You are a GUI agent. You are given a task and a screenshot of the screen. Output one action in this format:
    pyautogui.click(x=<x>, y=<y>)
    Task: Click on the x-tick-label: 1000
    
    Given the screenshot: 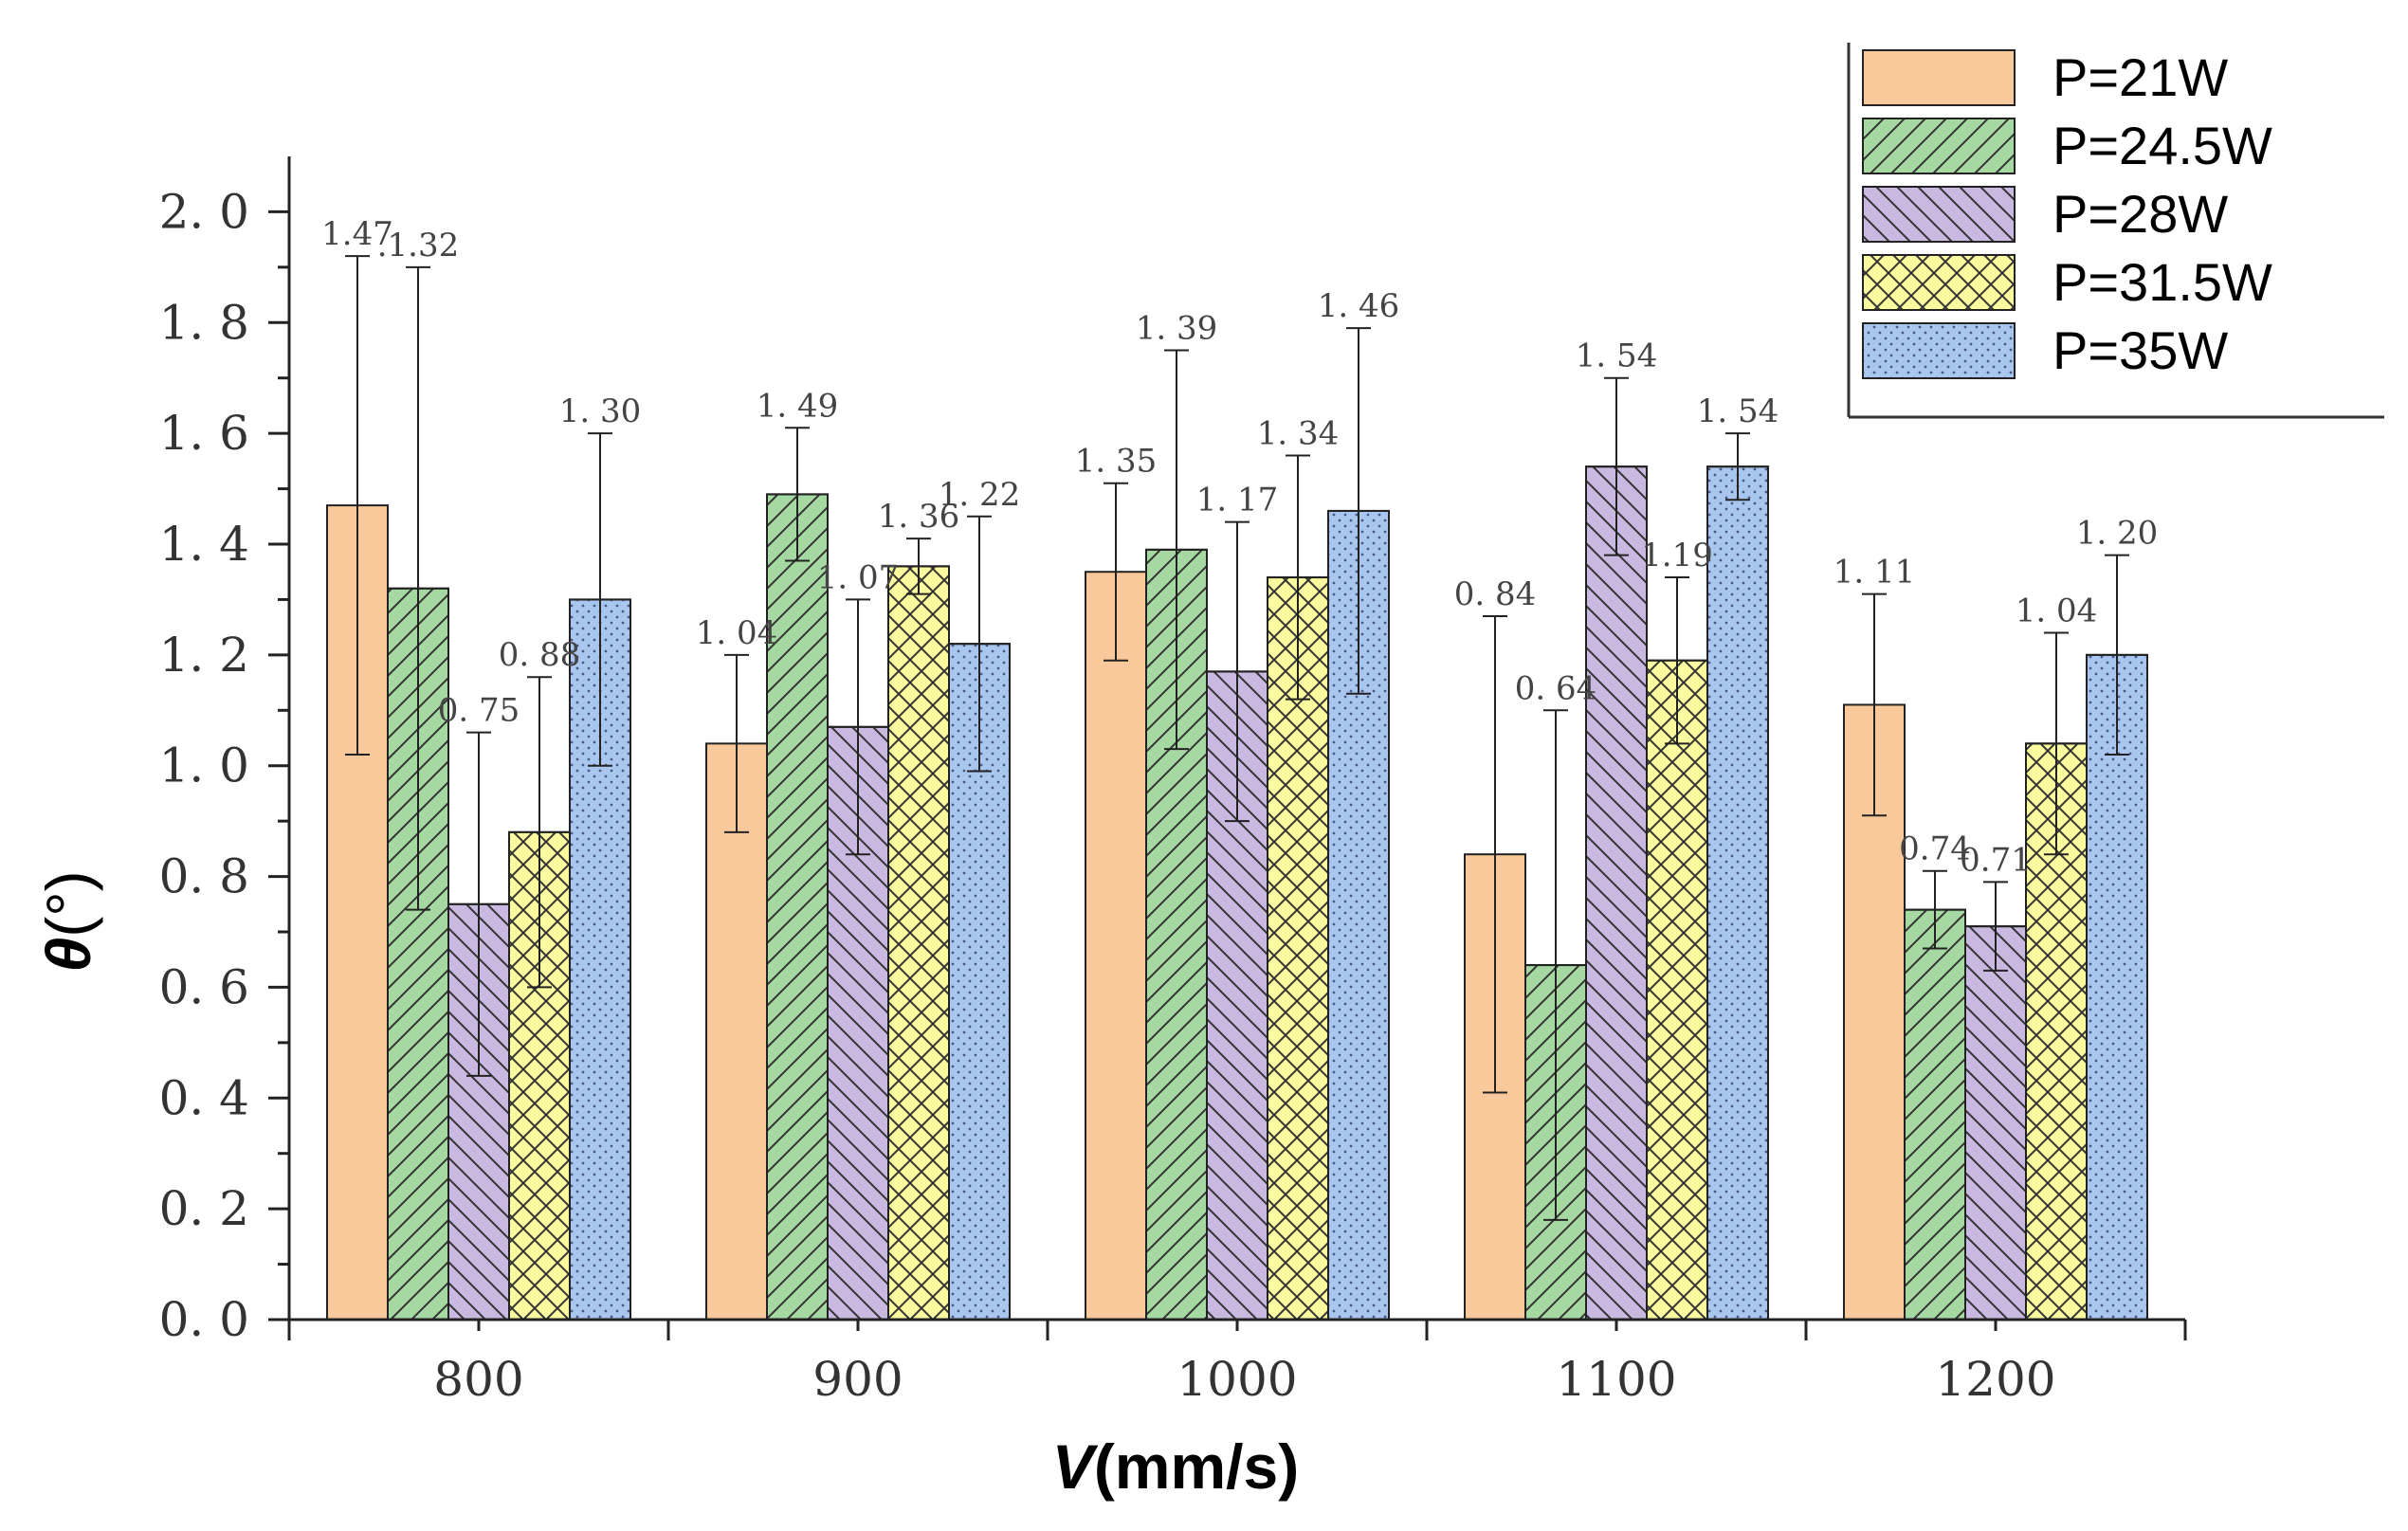 What is the action you would take?
    pyautogui.click(x=1237, y=1379)
    